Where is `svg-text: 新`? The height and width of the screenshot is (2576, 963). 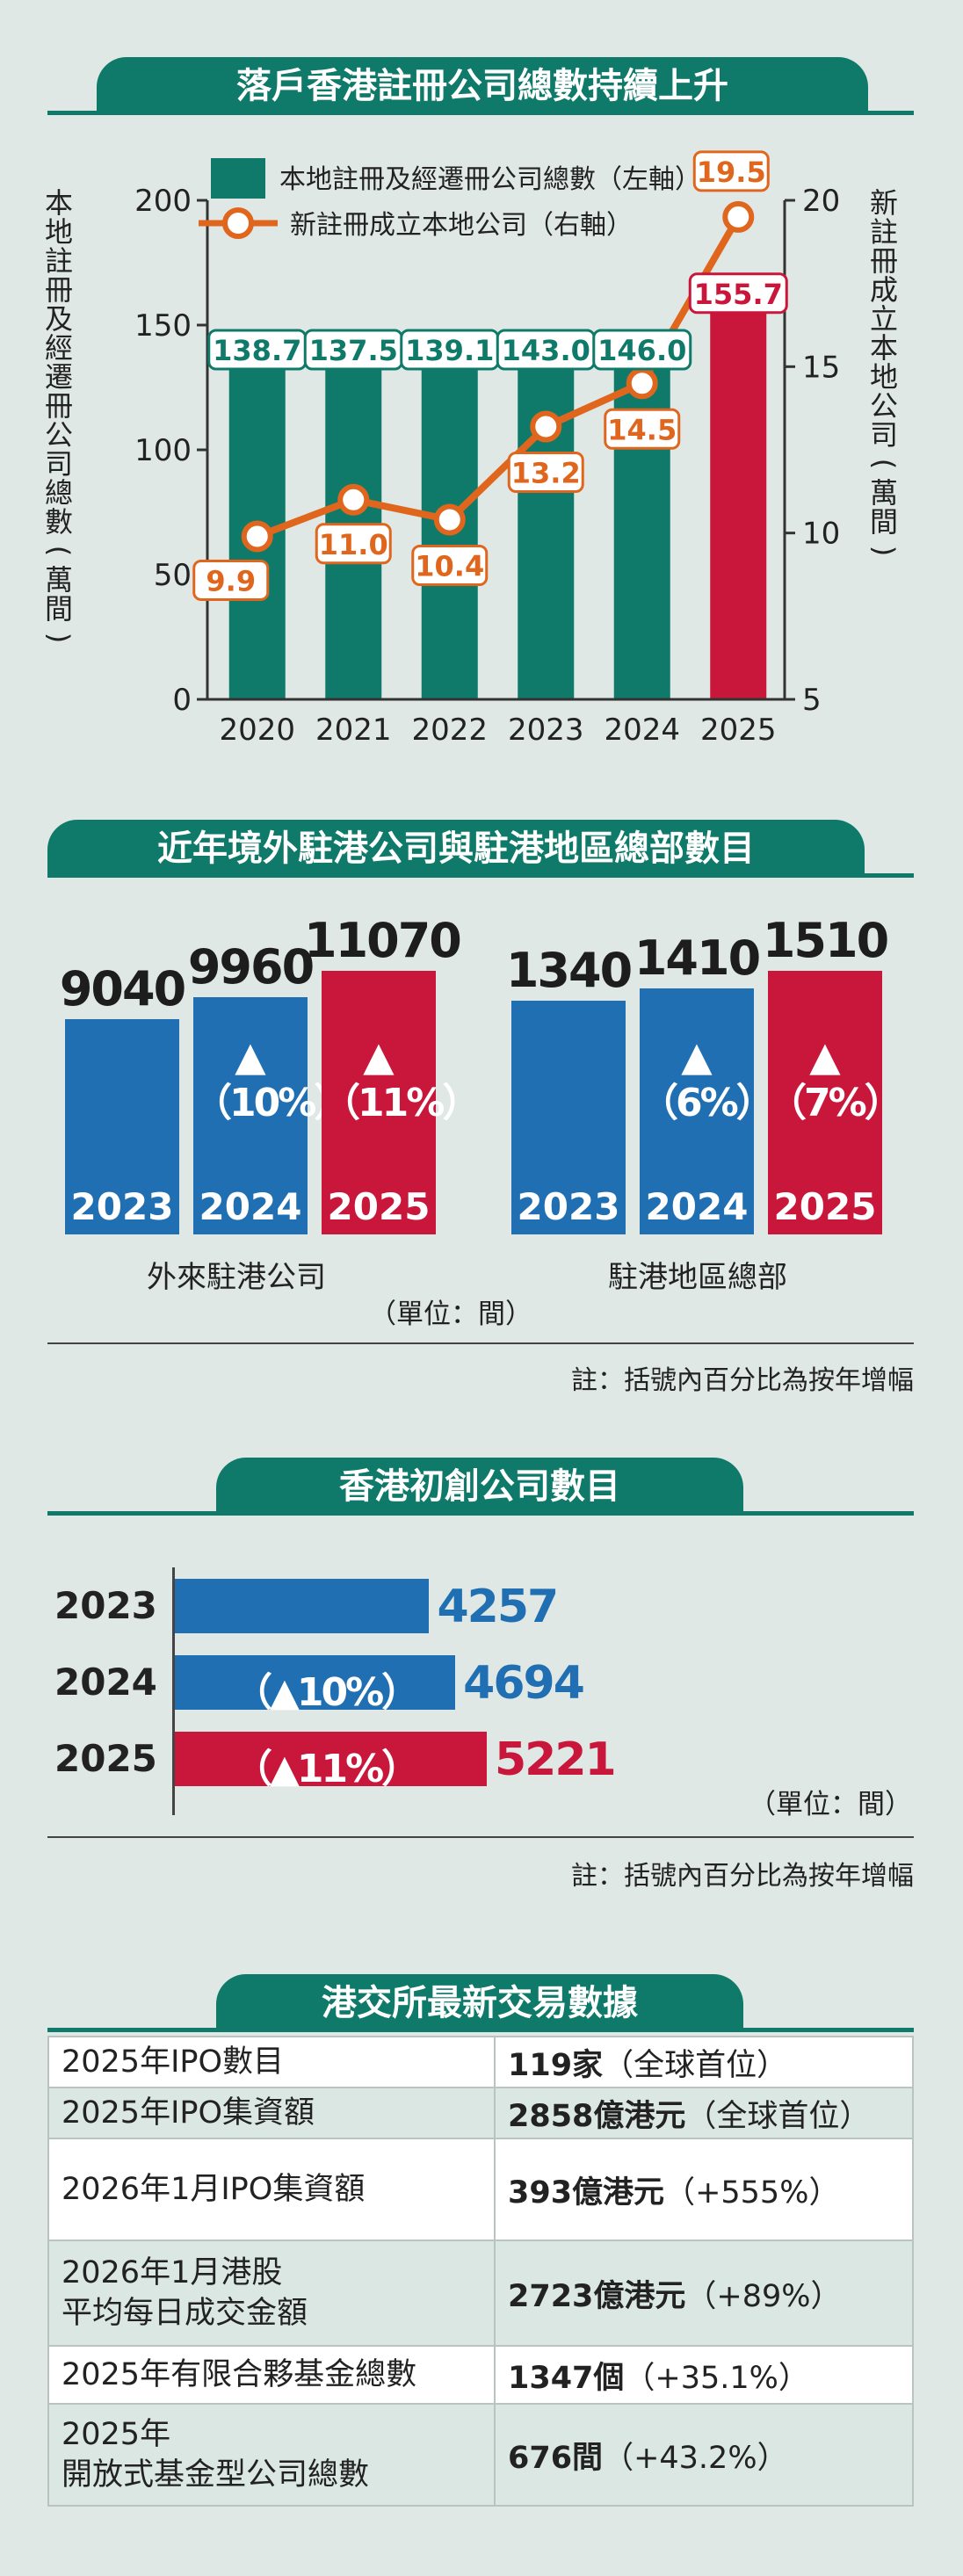
svg-text: 新 is located at coordinates (884, 203).